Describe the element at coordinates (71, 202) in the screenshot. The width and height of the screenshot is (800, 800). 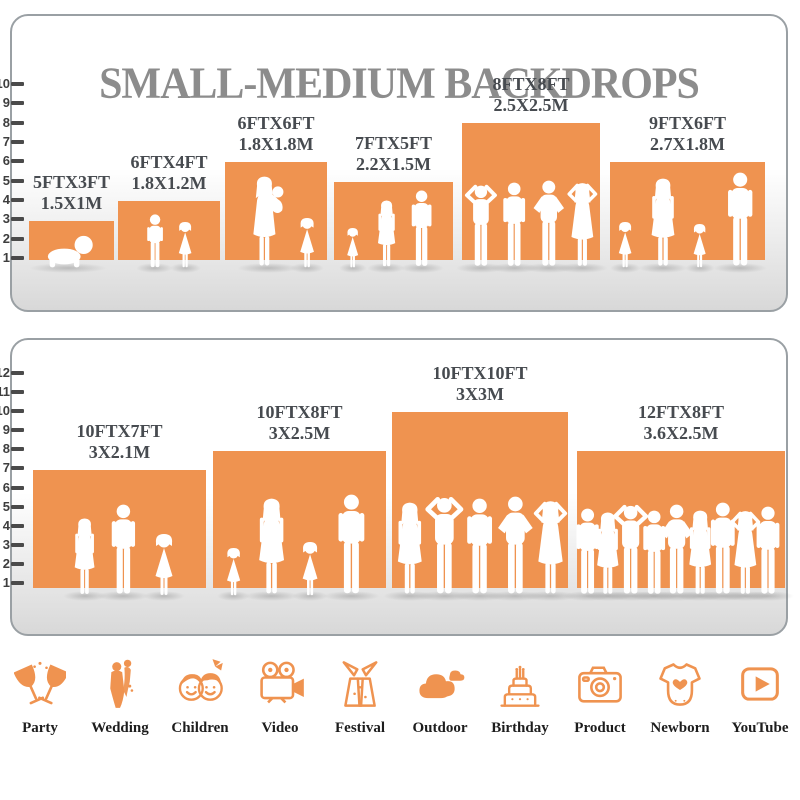
I see `bar-size-meters: 1.5X1M` at that location.